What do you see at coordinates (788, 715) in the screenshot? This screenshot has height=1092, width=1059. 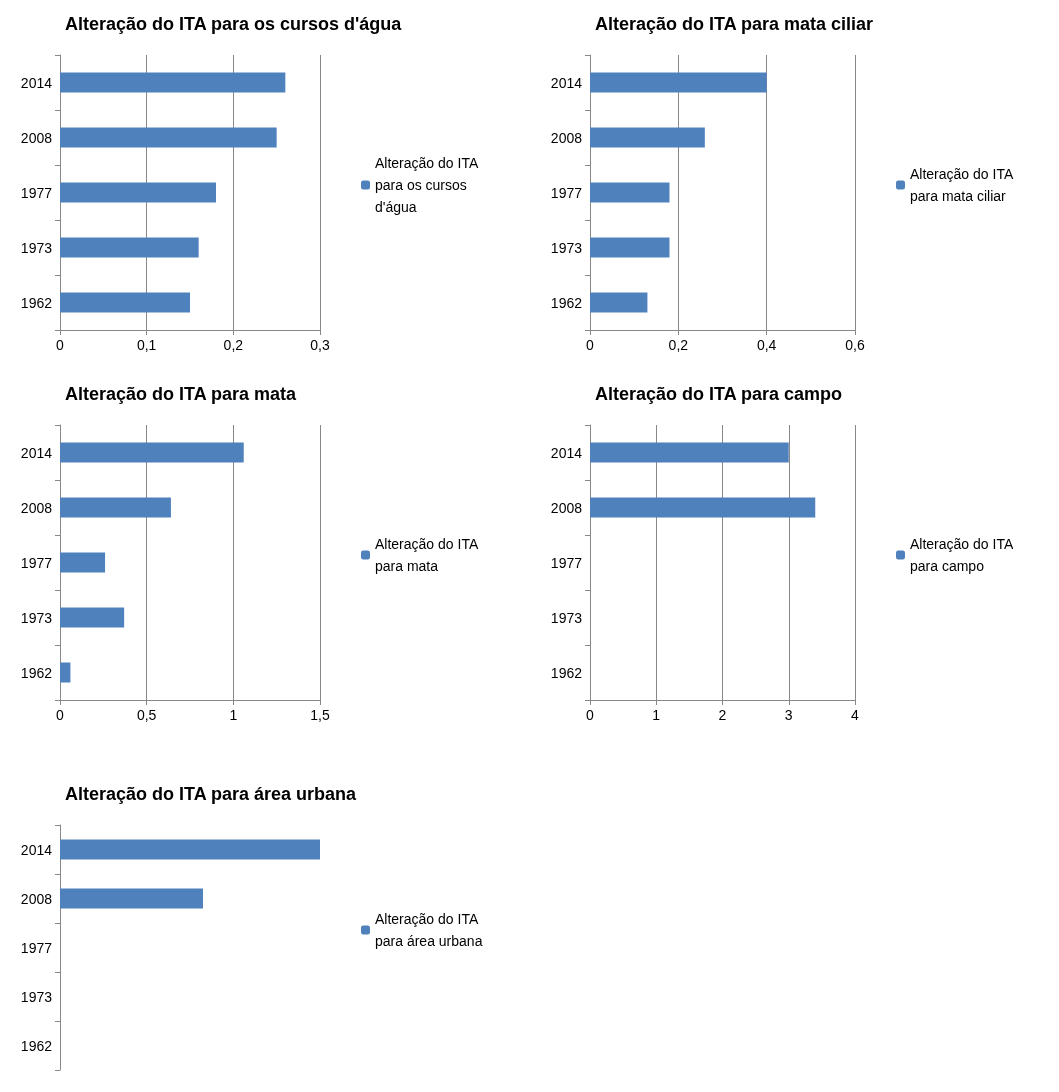 I see `x-tick-label: 3` at bounding box center [788, 715].